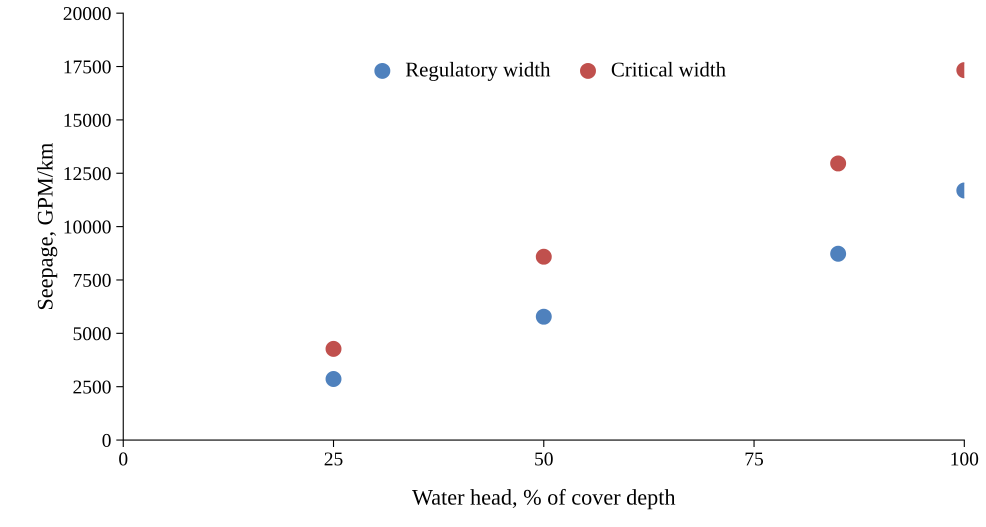 This screenshot has width=986, height=527. Describe the element at coordinates (669, 69) in the screenshot. I see `legend-label: Critical width` at that location.